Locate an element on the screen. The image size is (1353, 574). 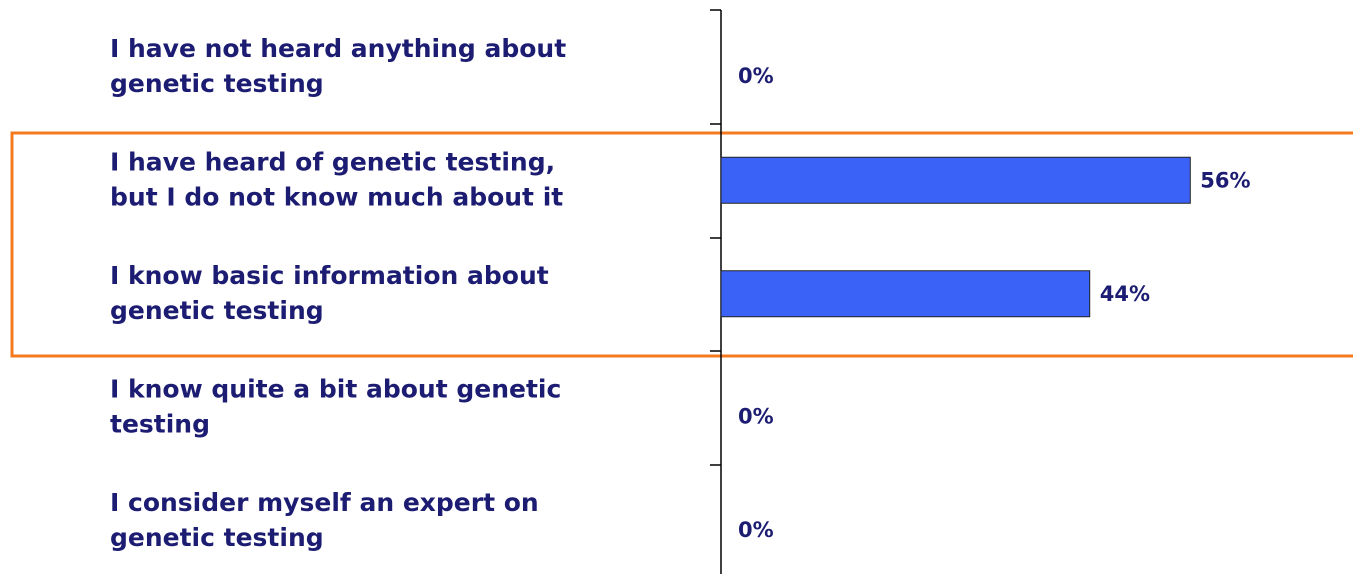
value-label: 44% is located at coordinates (1125, 294).